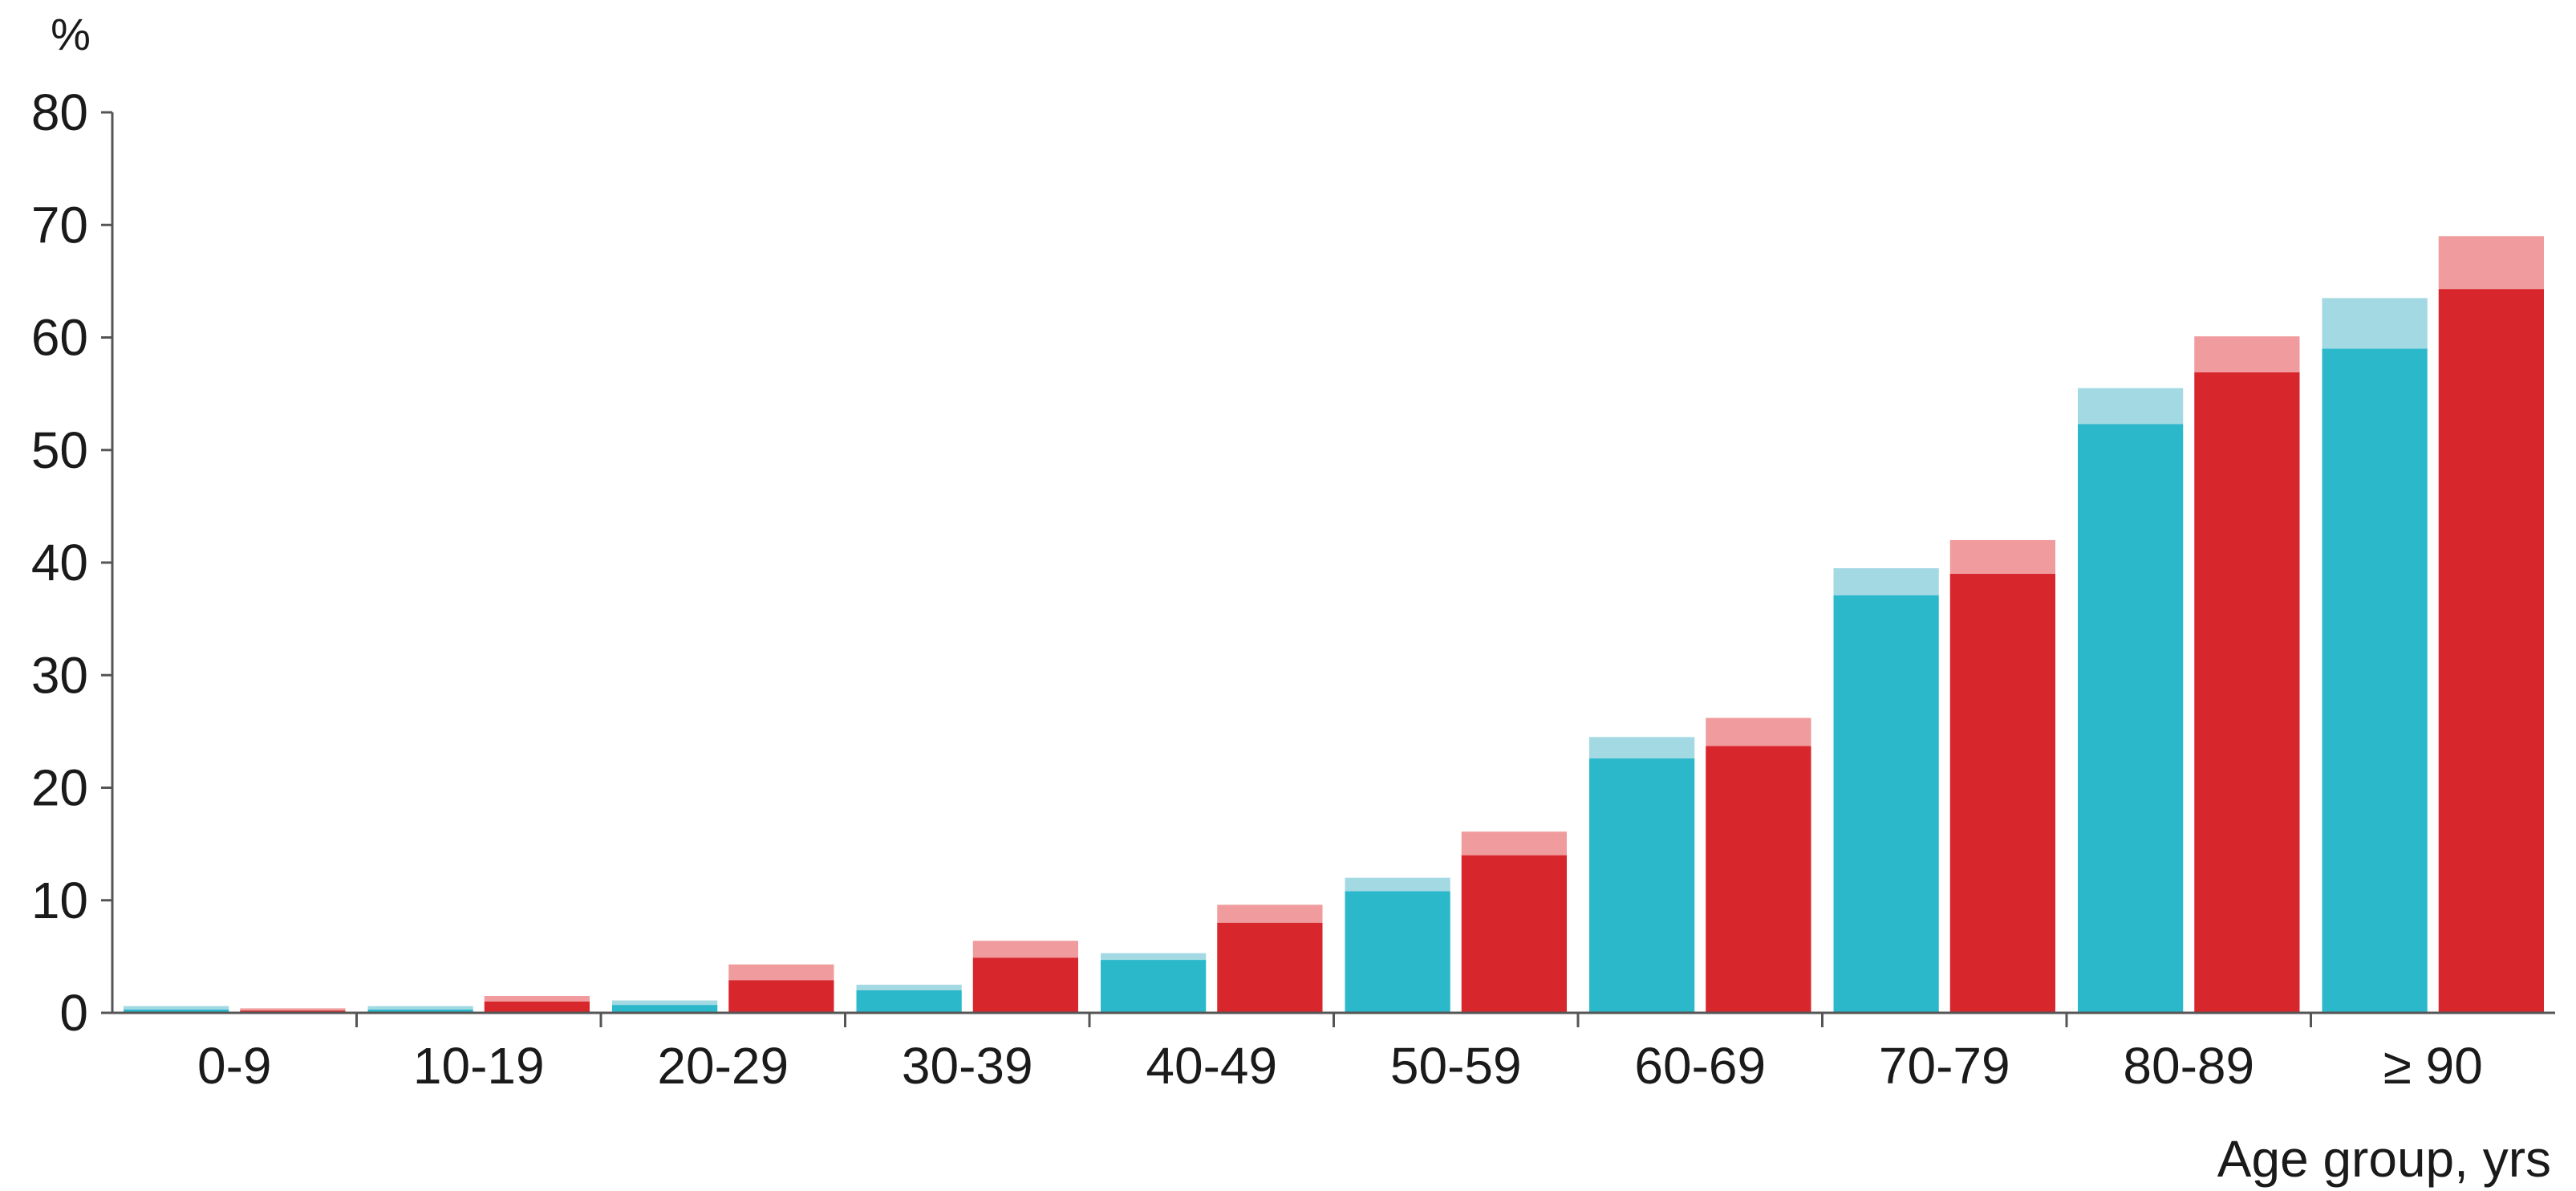 The height and width of the screenshot is (1191, 2576). Describe the element at coordinates (2433, 1066) in the screenshot. I see `x-tick-label: ≥ 90` at that location.